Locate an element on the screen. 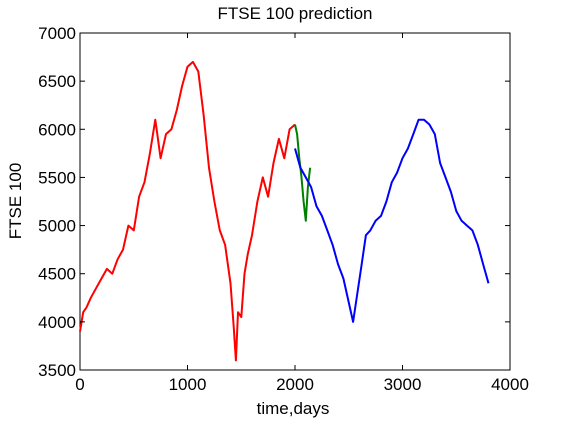 The width and height of the screenshot is (561, 425). x-axis-label: time,days is located at coordinates (293, 408).